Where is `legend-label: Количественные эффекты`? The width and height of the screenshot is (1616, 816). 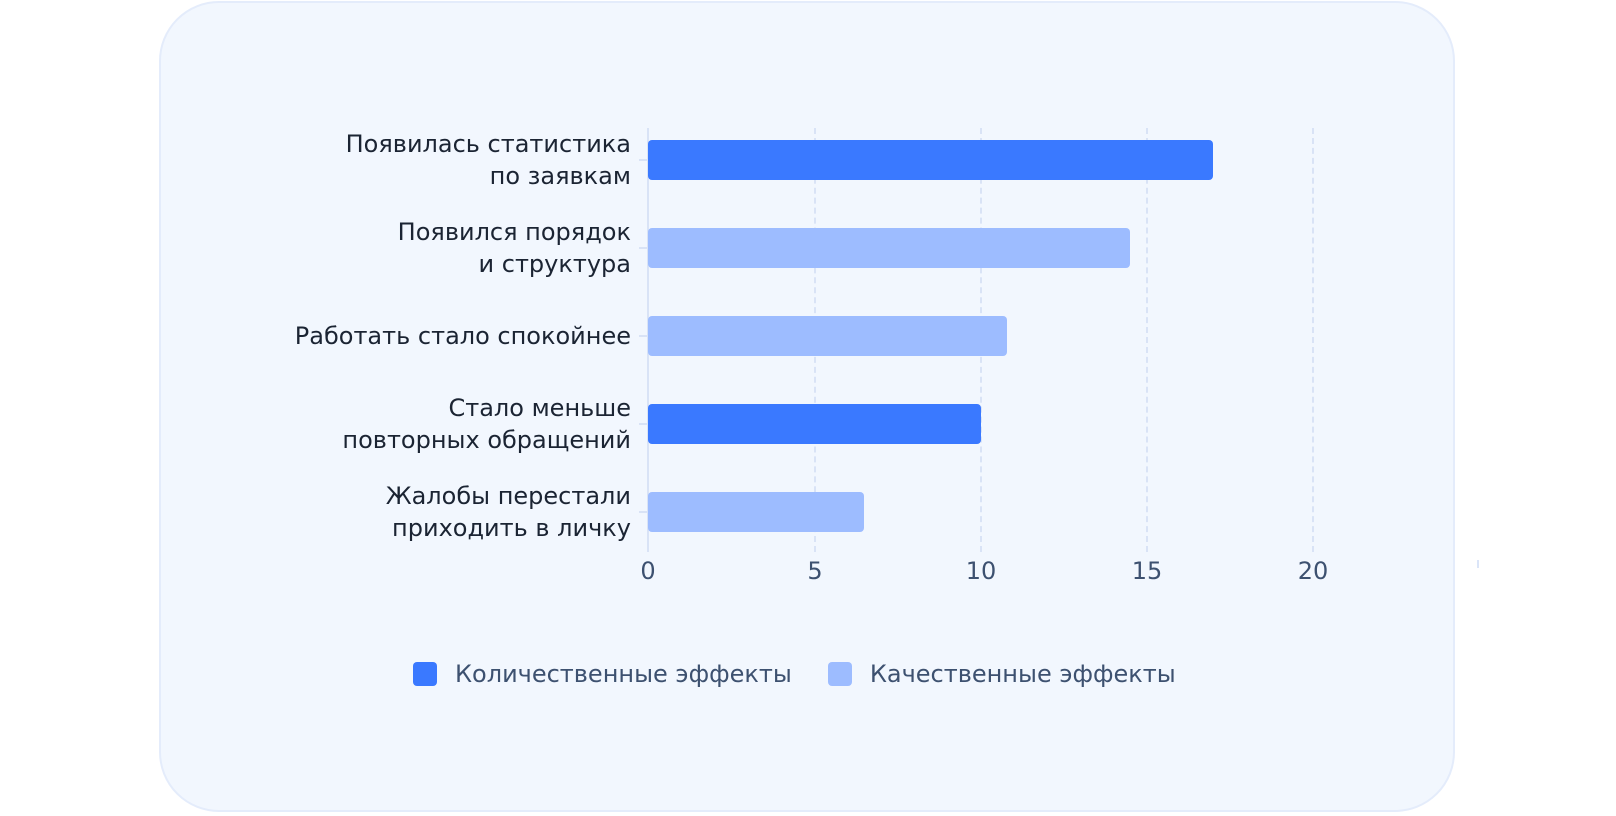
legend-label: Количественные эффекты is located at coordinates (623, 674).